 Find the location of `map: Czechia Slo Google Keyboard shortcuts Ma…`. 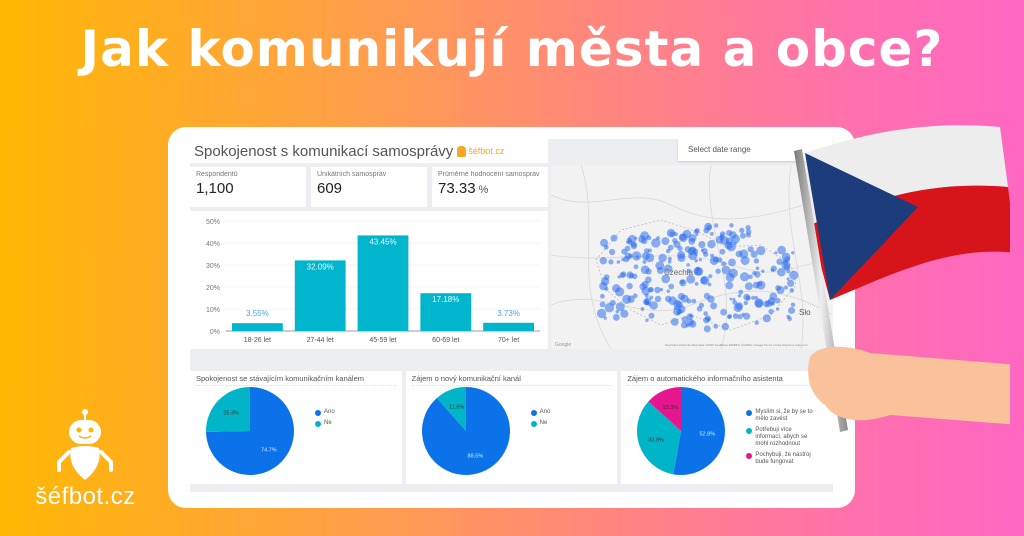

map: Czechia Slo Google Keyboard shortcuts Ma… is located at coordinates (692, 257).